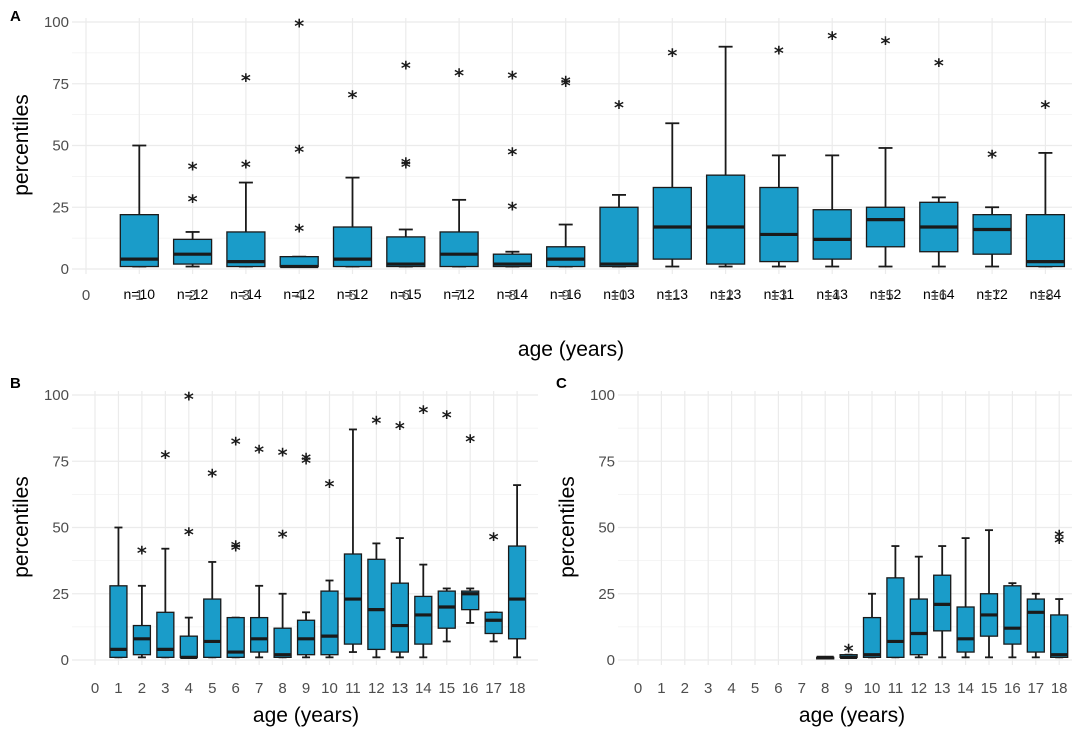  Describe the element at coordinates (567, 527) in the screenshot. I see `panel-c-y-axis-title: percentiles` at that location.